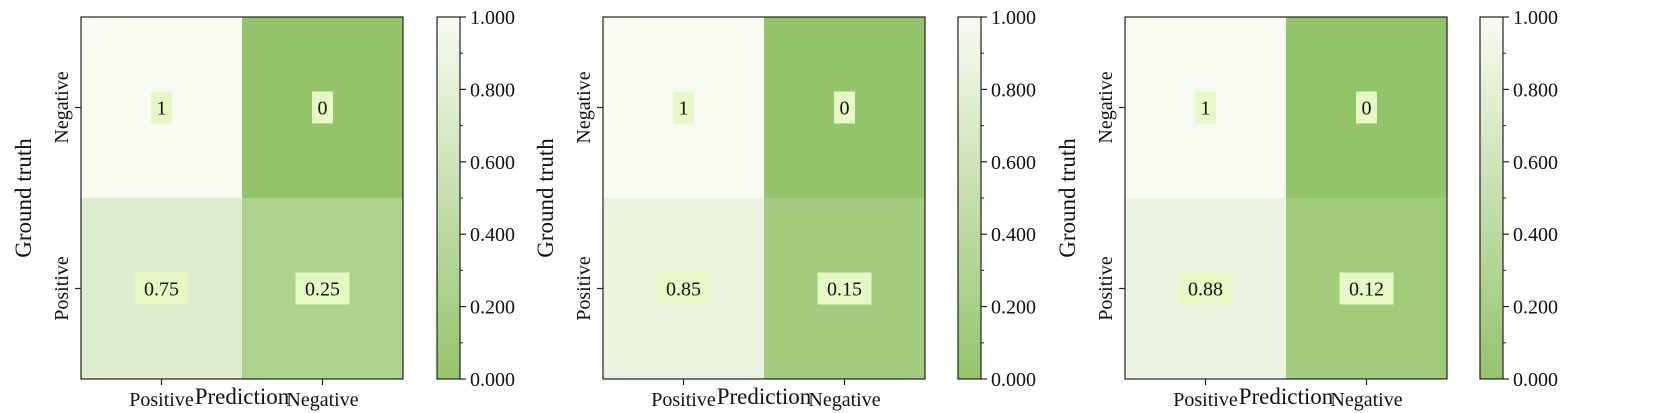 This screenshot has height=413, width=1665. I want to click on cell-value-label: 0.15, so click(844, 290).